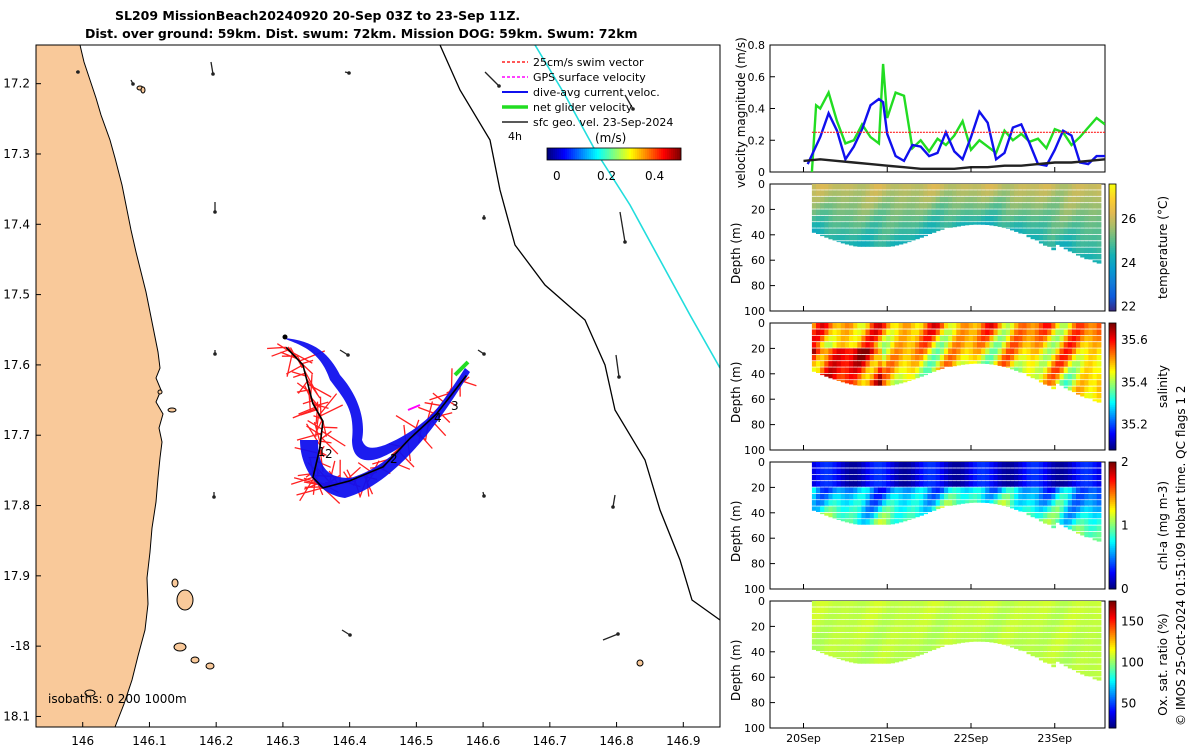  I want to click on swim-vector, so click(299, 375).